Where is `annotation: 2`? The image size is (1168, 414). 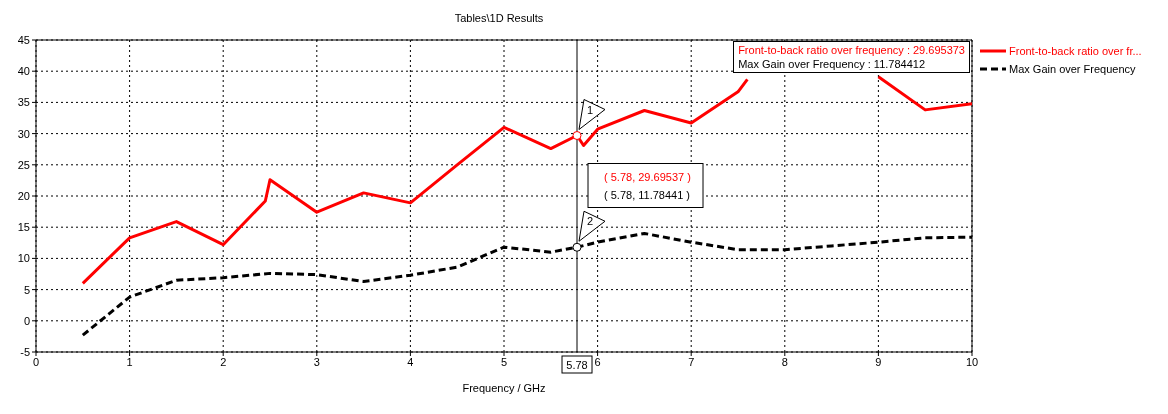
annotation: 2 is located at coordinates (590, 221).